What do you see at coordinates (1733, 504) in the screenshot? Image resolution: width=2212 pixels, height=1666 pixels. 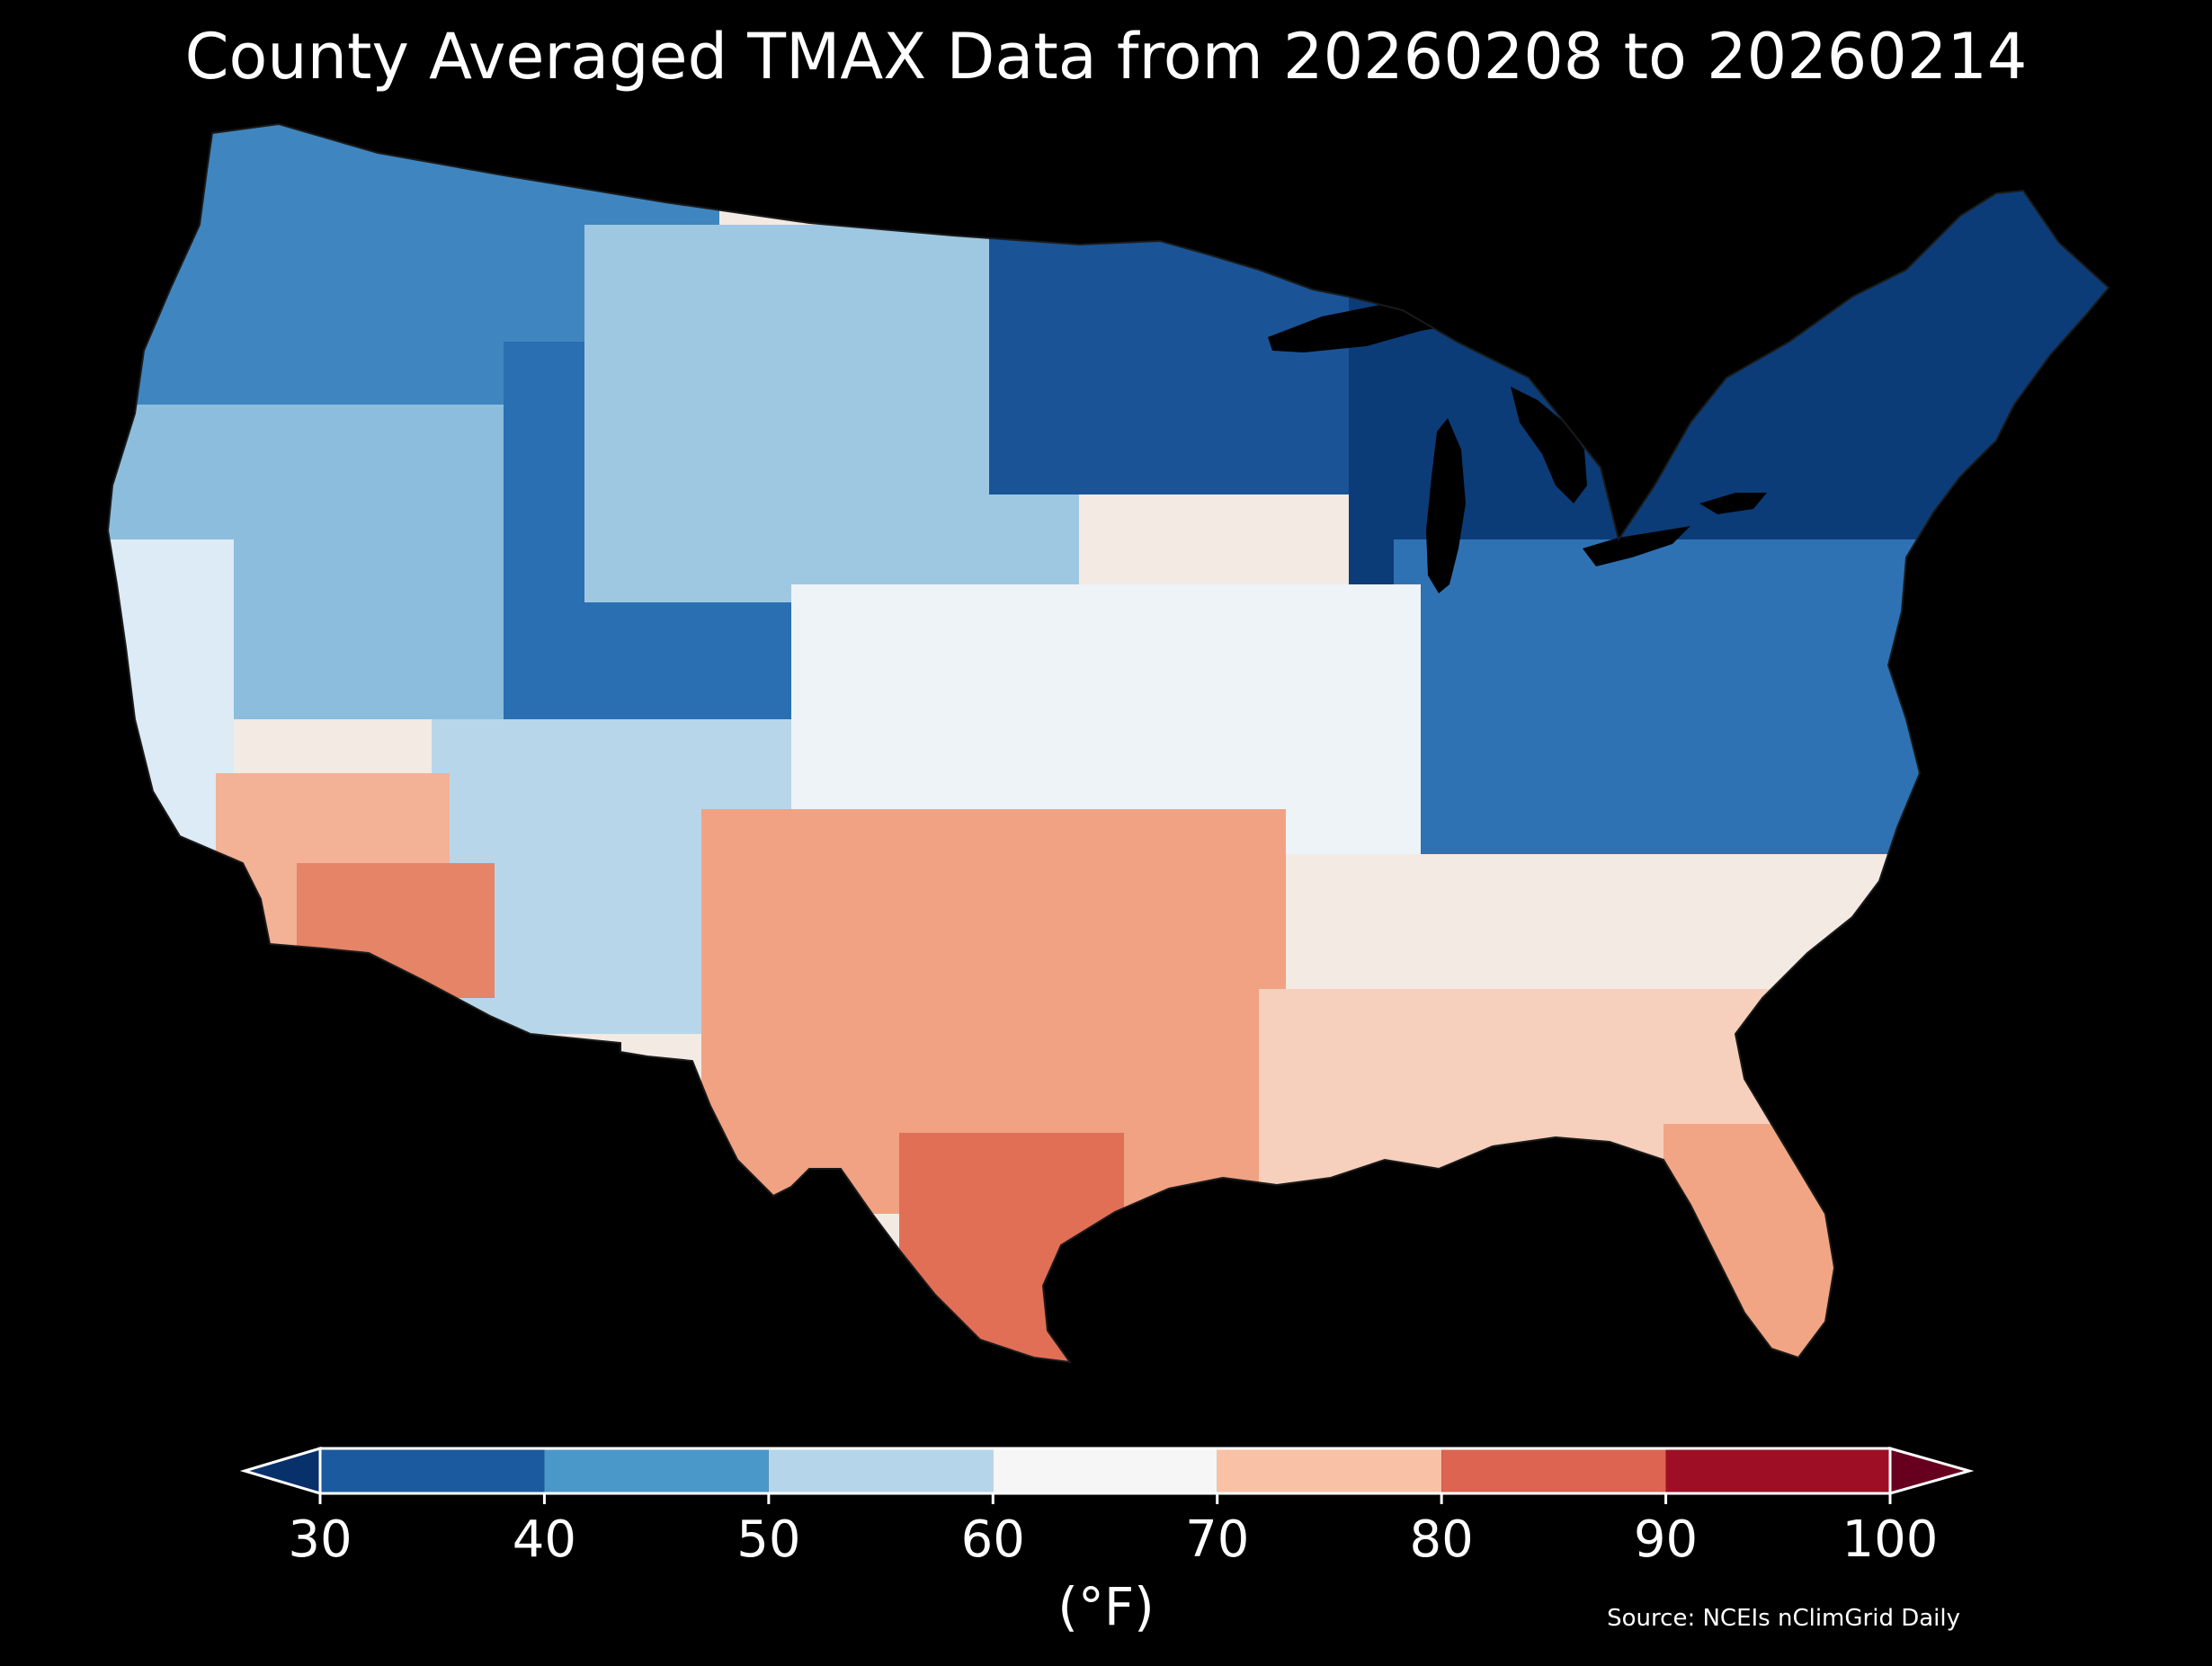 I see `lake-ontario` at bounding box center [1733, 504].